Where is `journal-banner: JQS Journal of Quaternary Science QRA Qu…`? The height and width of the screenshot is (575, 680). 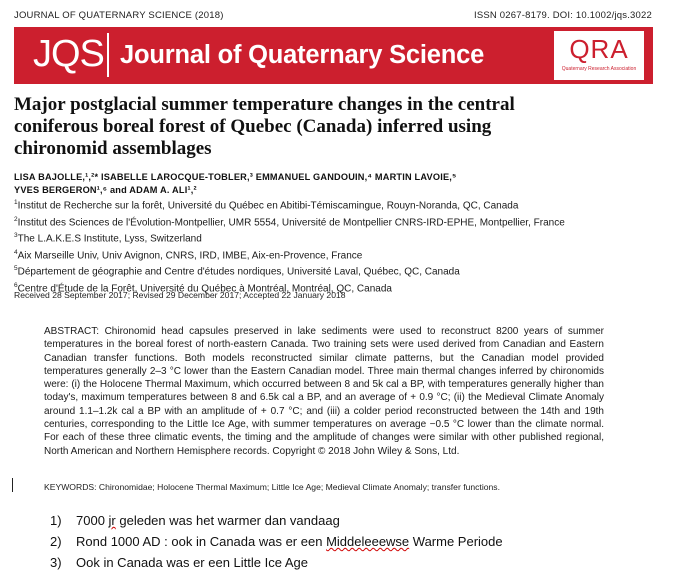
journal-banner: JQS Journal of Quaternary Science QRA Qu… is located at coordinates (333, 55).